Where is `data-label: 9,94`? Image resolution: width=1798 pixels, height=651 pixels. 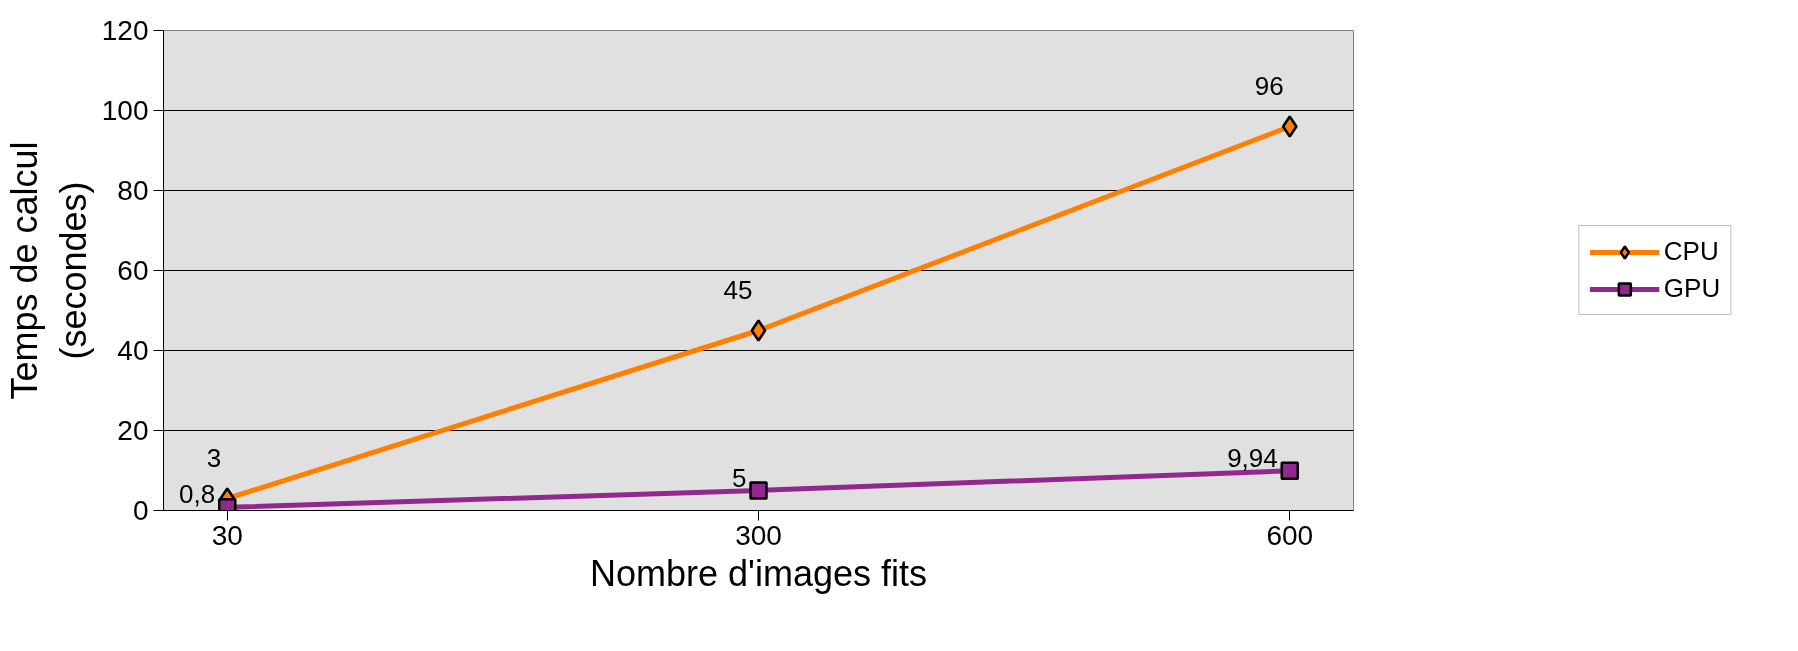 data-label: 9,94 is located at coordinates (1252, 457).